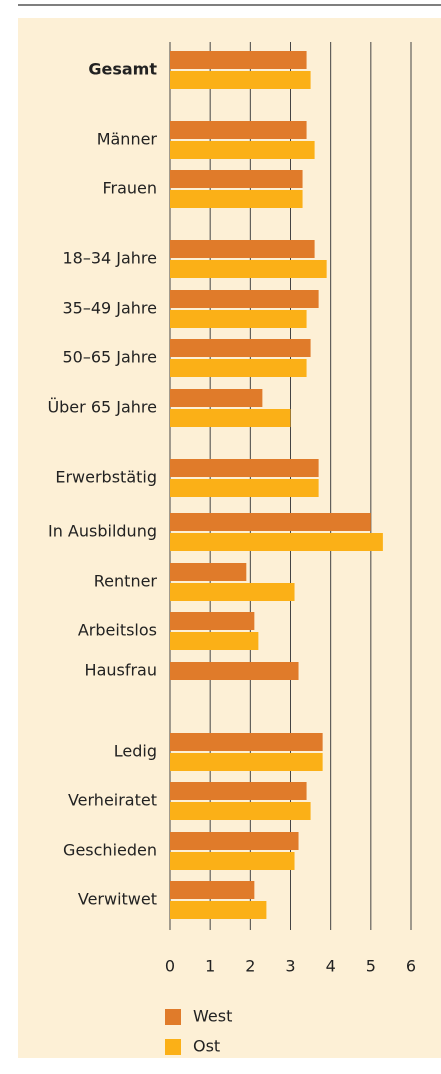  What do you see at coordinates (129, 188) in the screenshot?
I see `y-tick-label: Frauen` at bounding box center [129, 188].